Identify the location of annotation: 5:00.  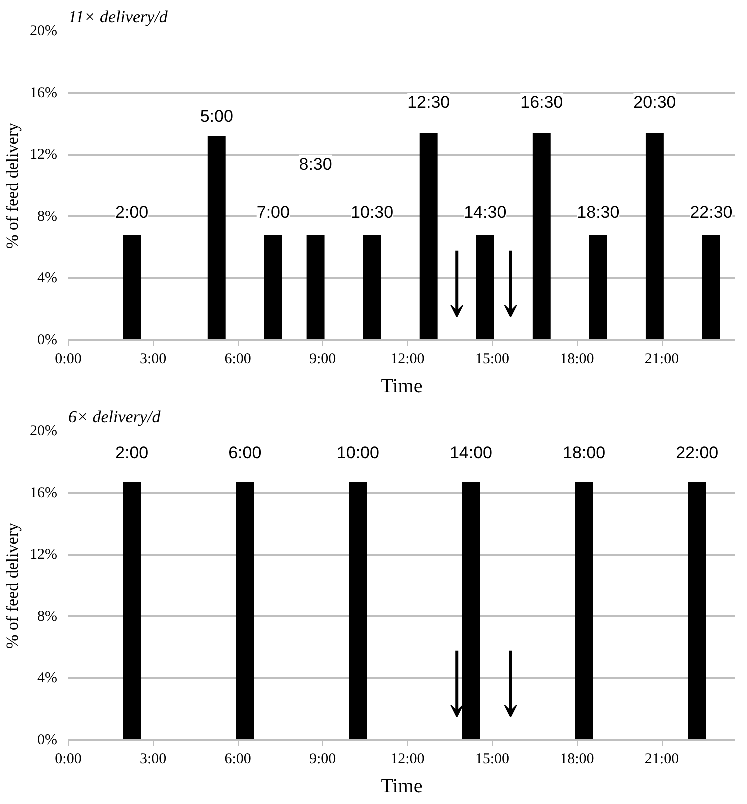
(217, 116).